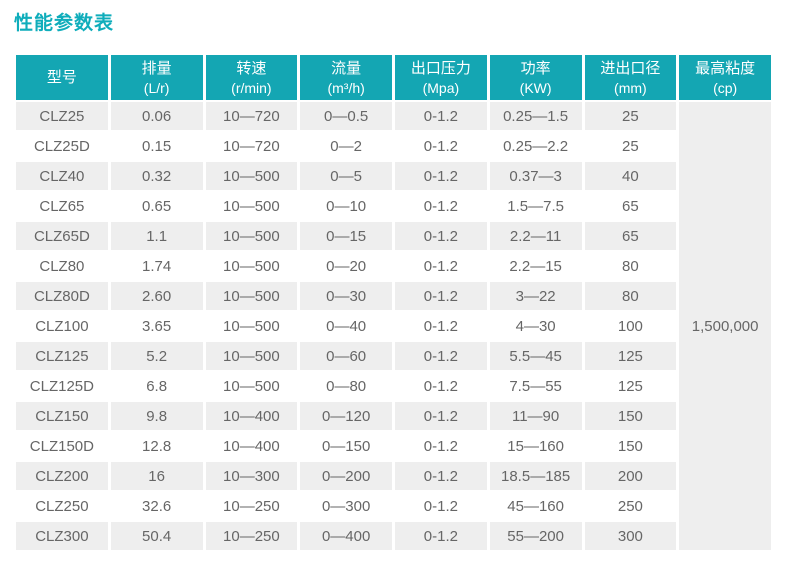 The image size is (787, 578). What do you see at coordinates (346, 77) in the screenshot?
I see `column-header-flow: 流量 (m³/h)` at bounding box center [346, 77].